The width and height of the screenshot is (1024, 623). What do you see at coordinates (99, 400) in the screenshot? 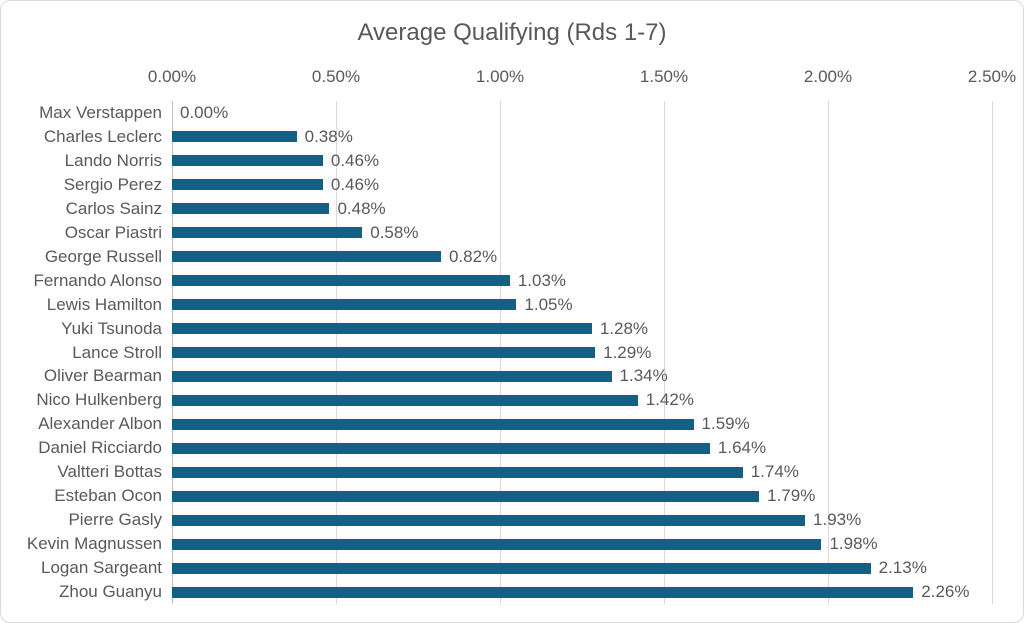
I see `category-label: Nico Hulkenberg` at bounding box center [99, 400].